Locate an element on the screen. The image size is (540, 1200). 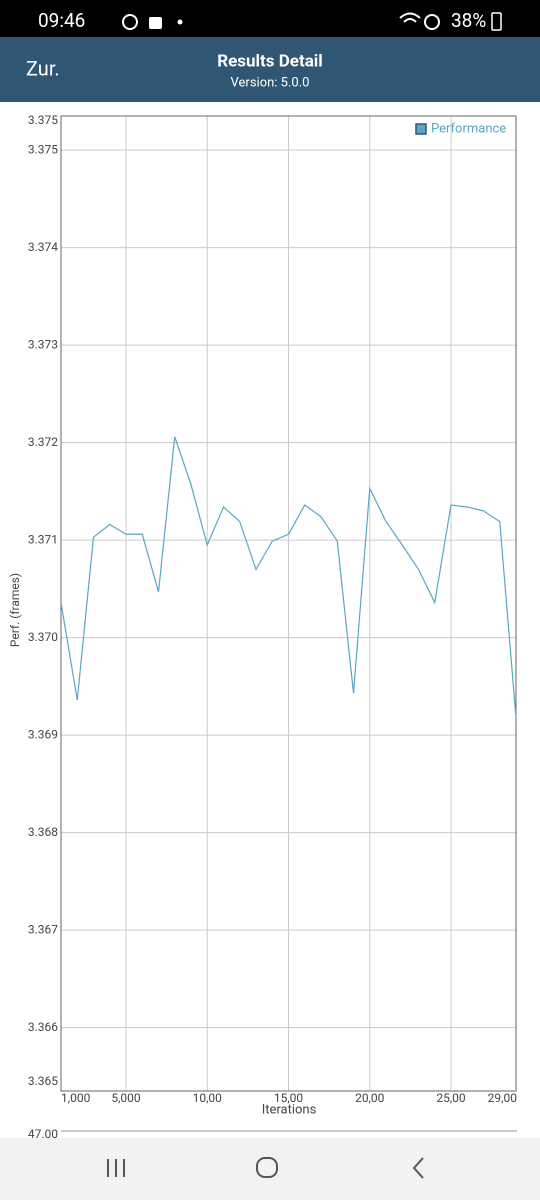
nav-home is located at coordinates (267, 1167).